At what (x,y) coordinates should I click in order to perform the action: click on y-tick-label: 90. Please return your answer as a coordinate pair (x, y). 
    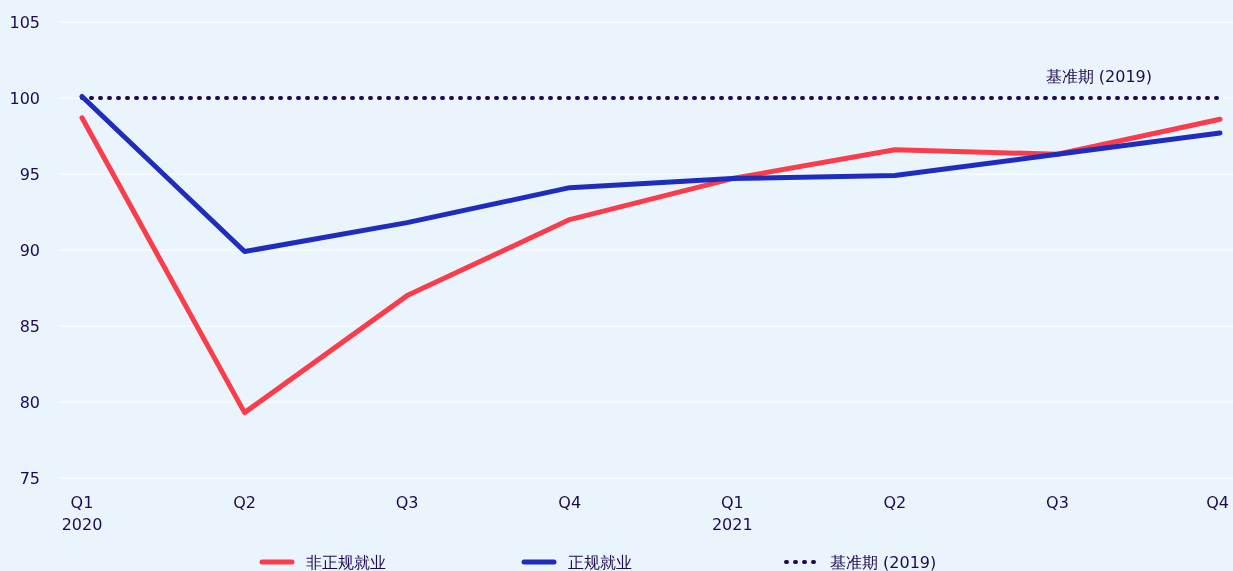
    Looking at the image, I should click on (29, 250).